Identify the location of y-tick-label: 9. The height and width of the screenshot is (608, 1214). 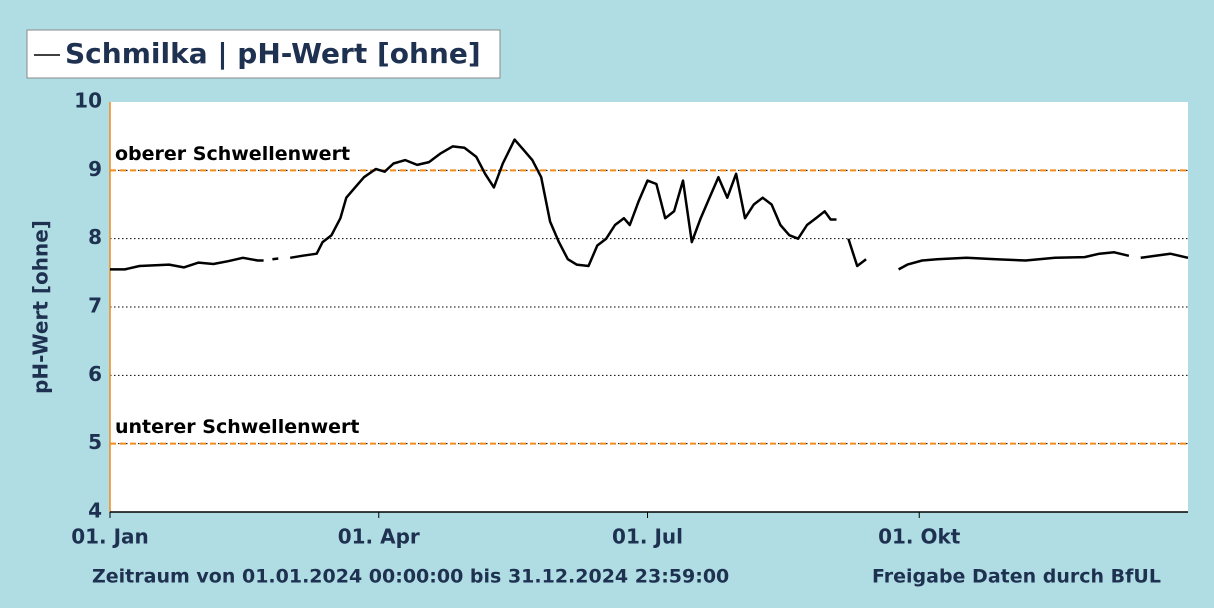
(95, 169).